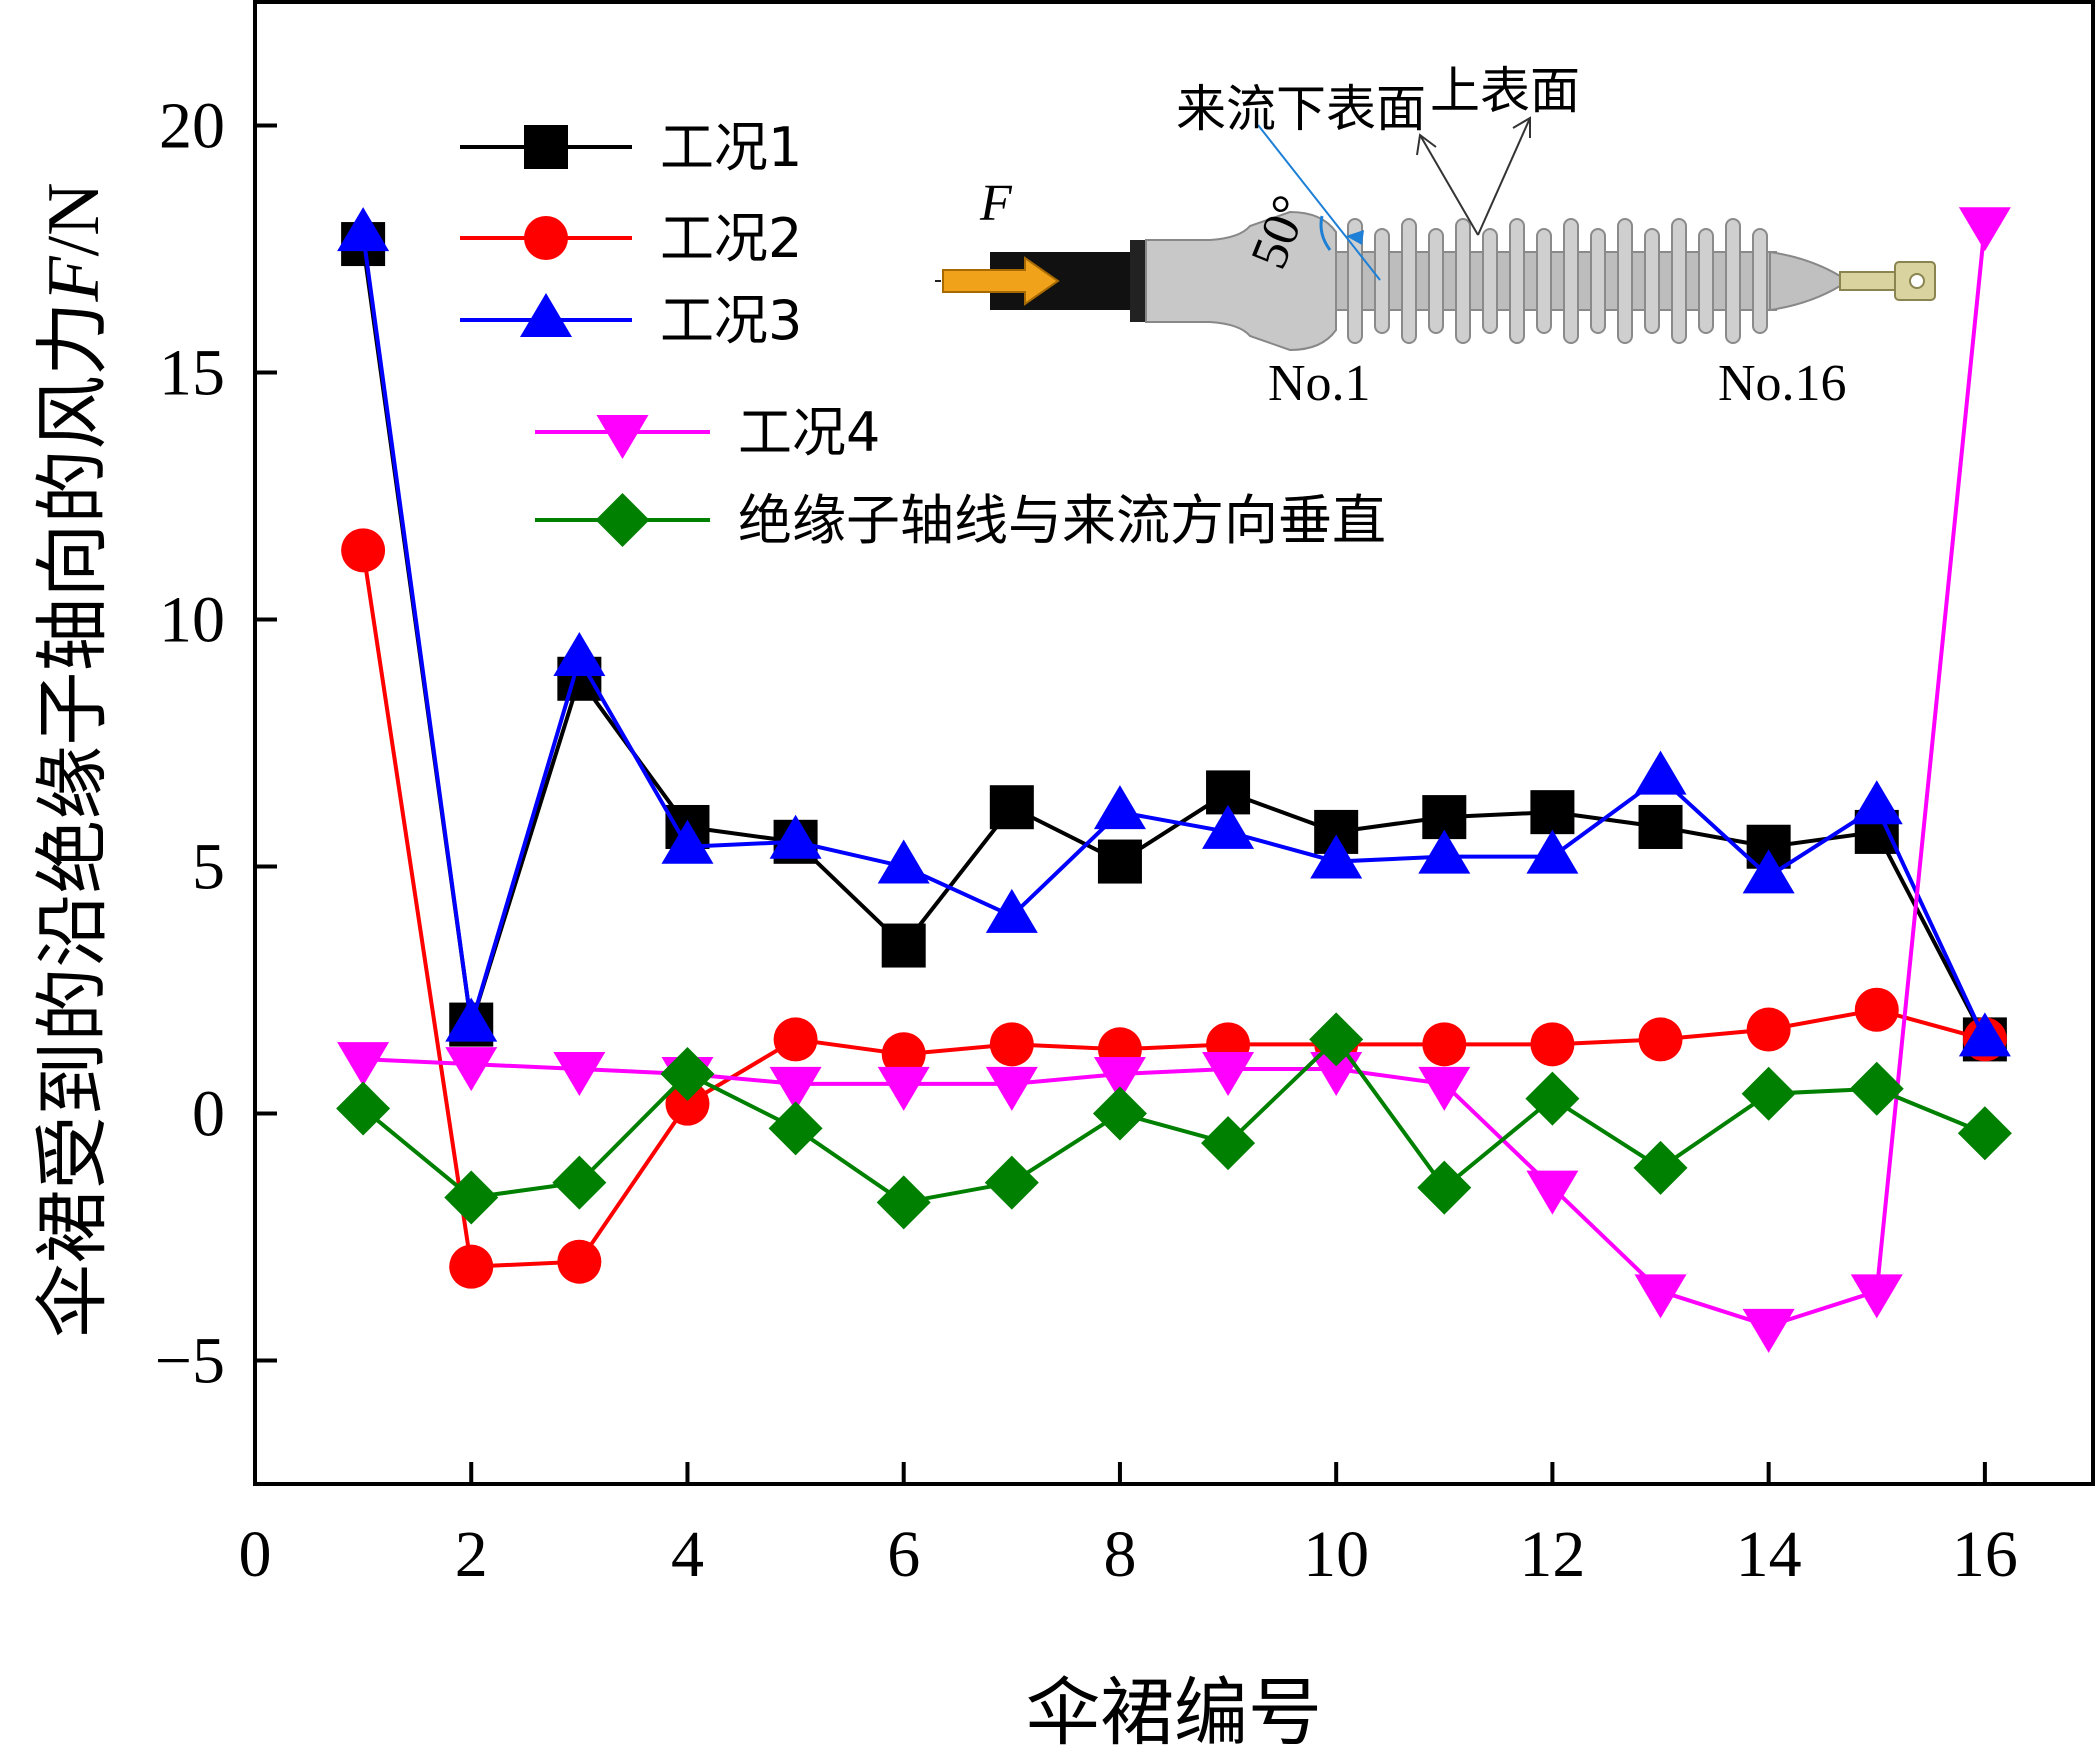 The height and width of the screenshot is (1756, 2097). What do you see at coordinates (1138, 281) in the screenshot?
I see `inset-flange` at bounding box center [1138, 281].